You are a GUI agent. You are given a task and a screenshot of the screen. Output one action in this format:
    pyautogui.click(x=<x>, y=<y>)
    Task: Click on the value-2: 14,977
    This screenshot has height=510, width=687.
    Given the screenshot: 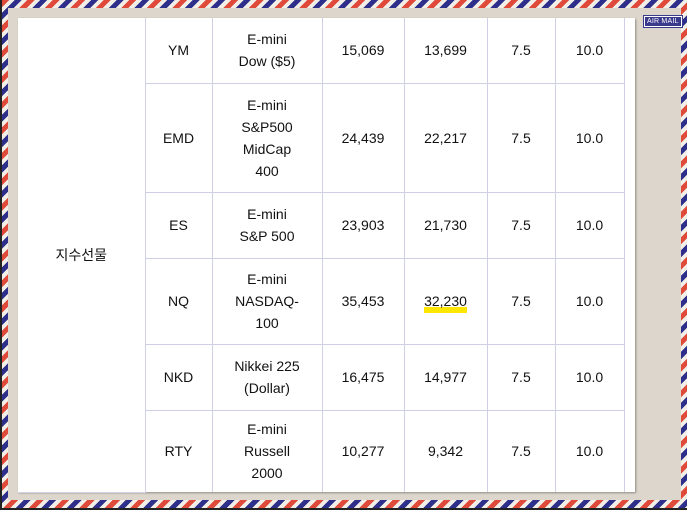 What is the action you would take?
    pyautogui.click(x=445, y=377)
    